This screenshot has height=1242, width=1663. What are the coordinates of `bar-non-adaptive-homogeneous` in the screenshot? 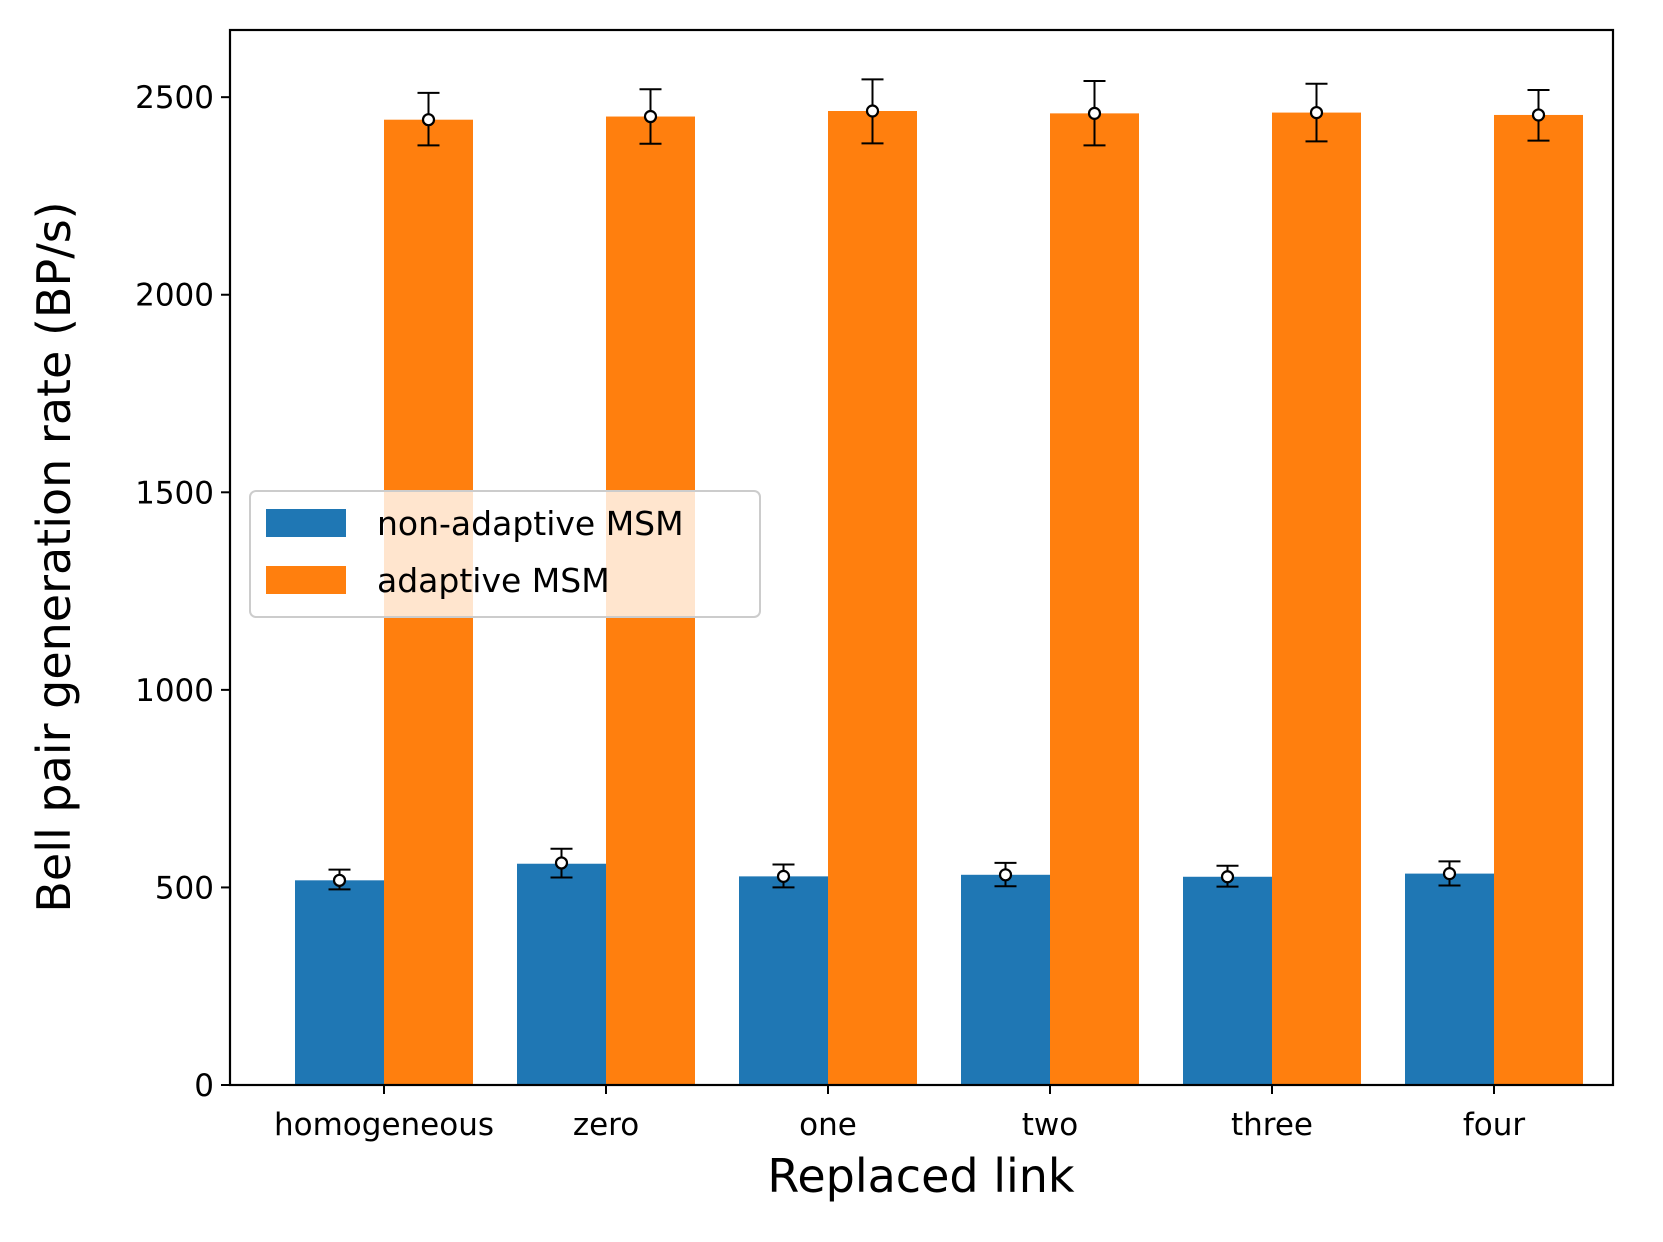 It's located at (339, 982).